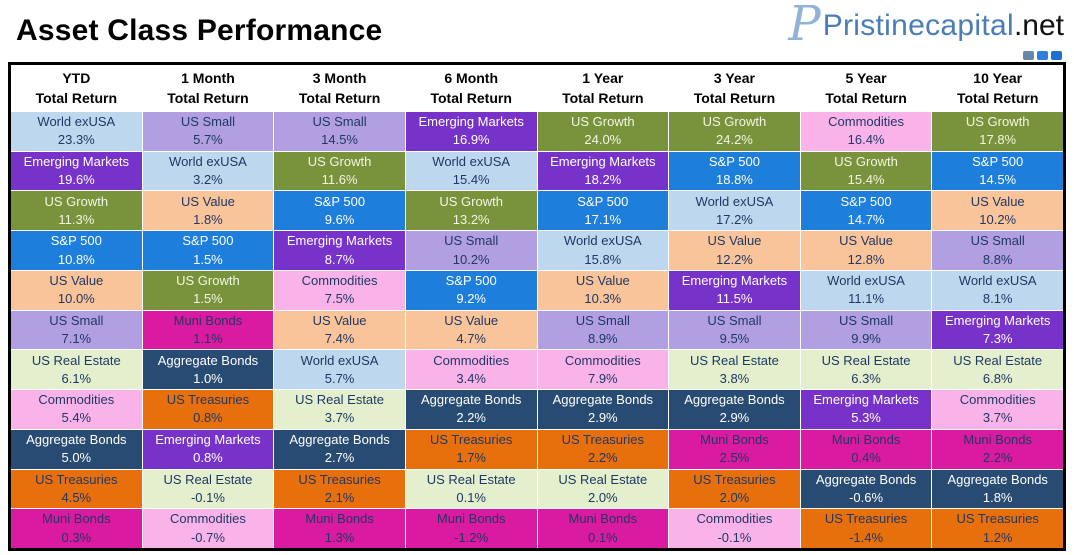 The width and height of the screenshot is (1074, 555). What do you see at coordinates (734, 259) in the screenshot?
I see `asset-return-value: 12.2%` at bounding box center [734, 259].